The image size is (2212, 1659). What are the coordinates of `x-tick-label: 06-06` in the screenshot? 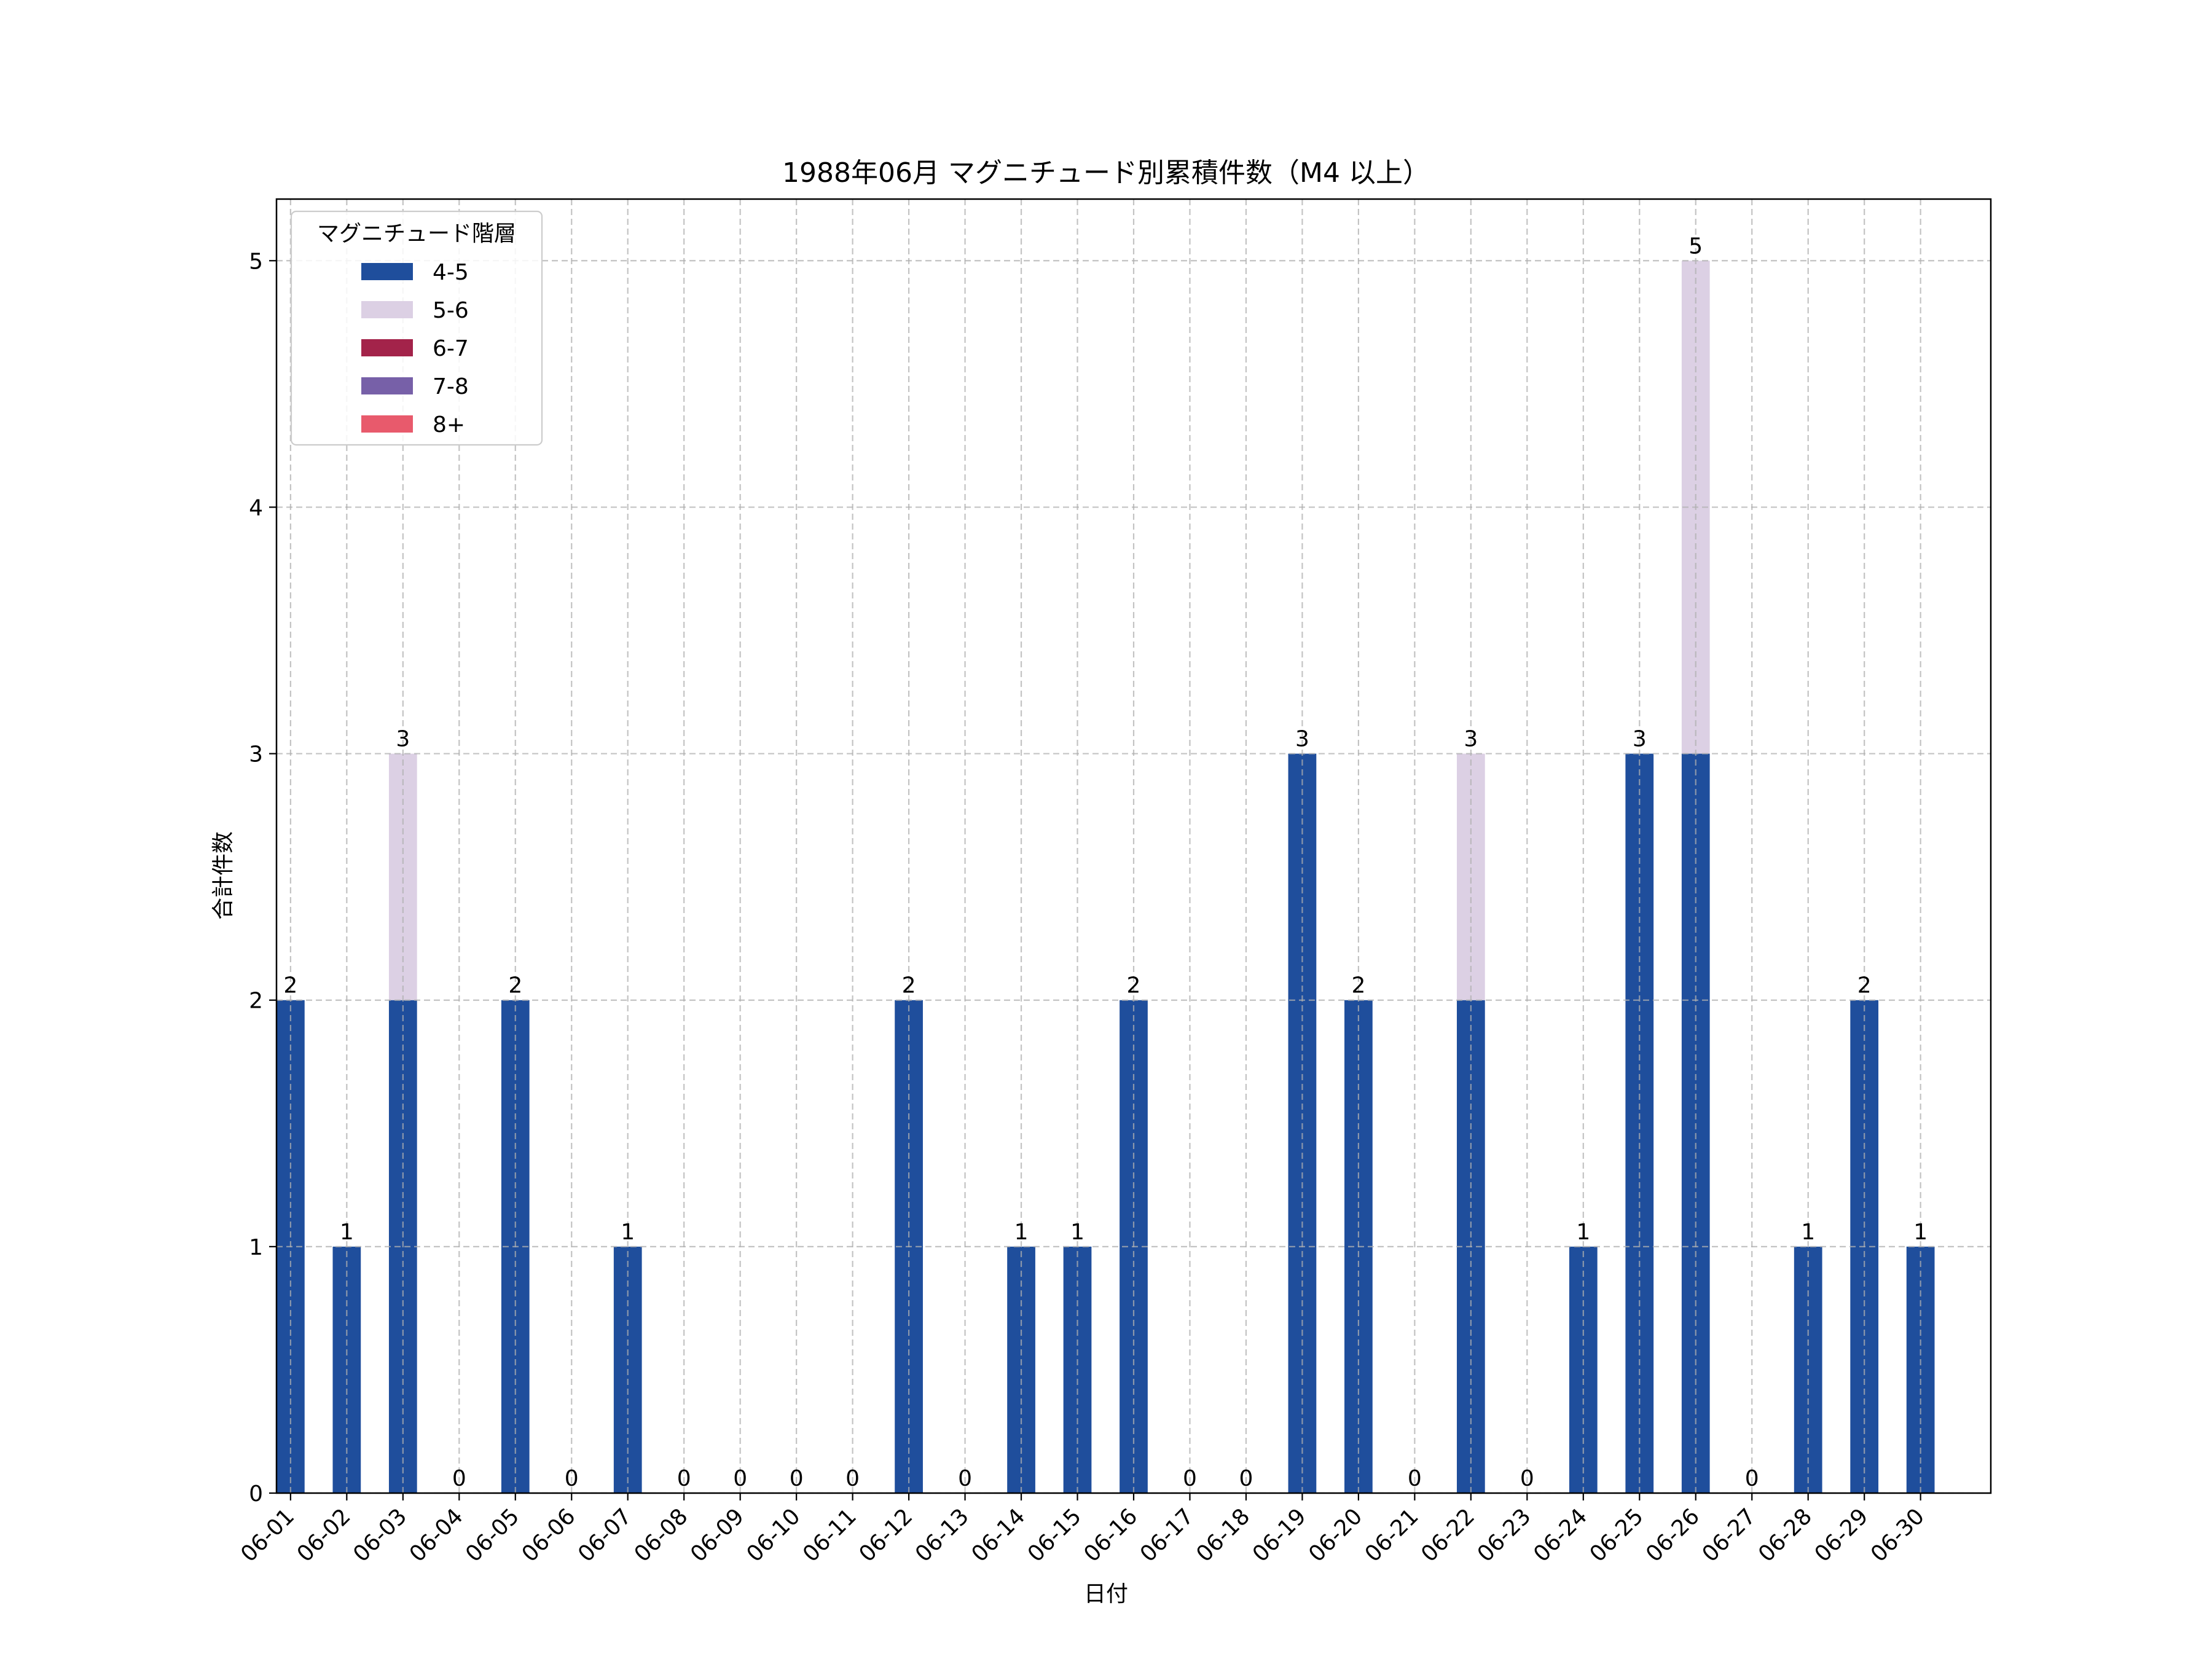 It's located at (549, 1535).